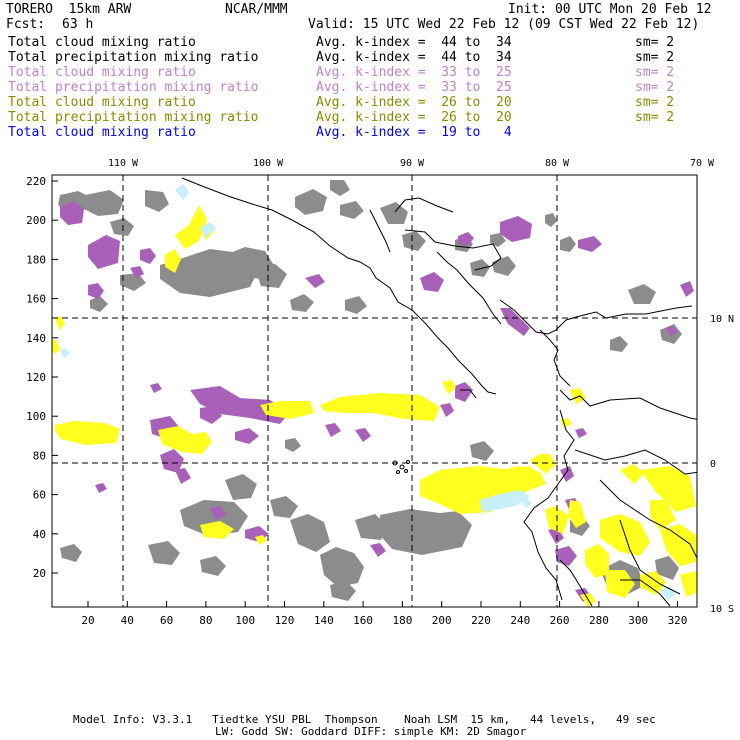 This screenshot has height=740, width=740. I want to click on x-tick-label: 180, so click(402, 620).